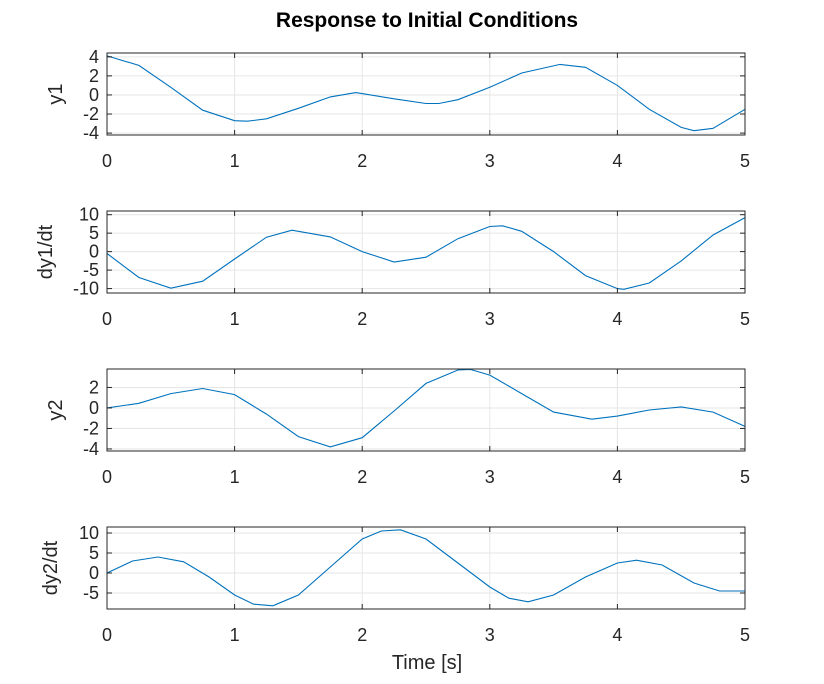 This screenshot has height=684, width=824. What do you see at coordinates (427, 663) in the screenshot?
I see `x-axis-label: Time [s]` at bounding box center [427, 663].